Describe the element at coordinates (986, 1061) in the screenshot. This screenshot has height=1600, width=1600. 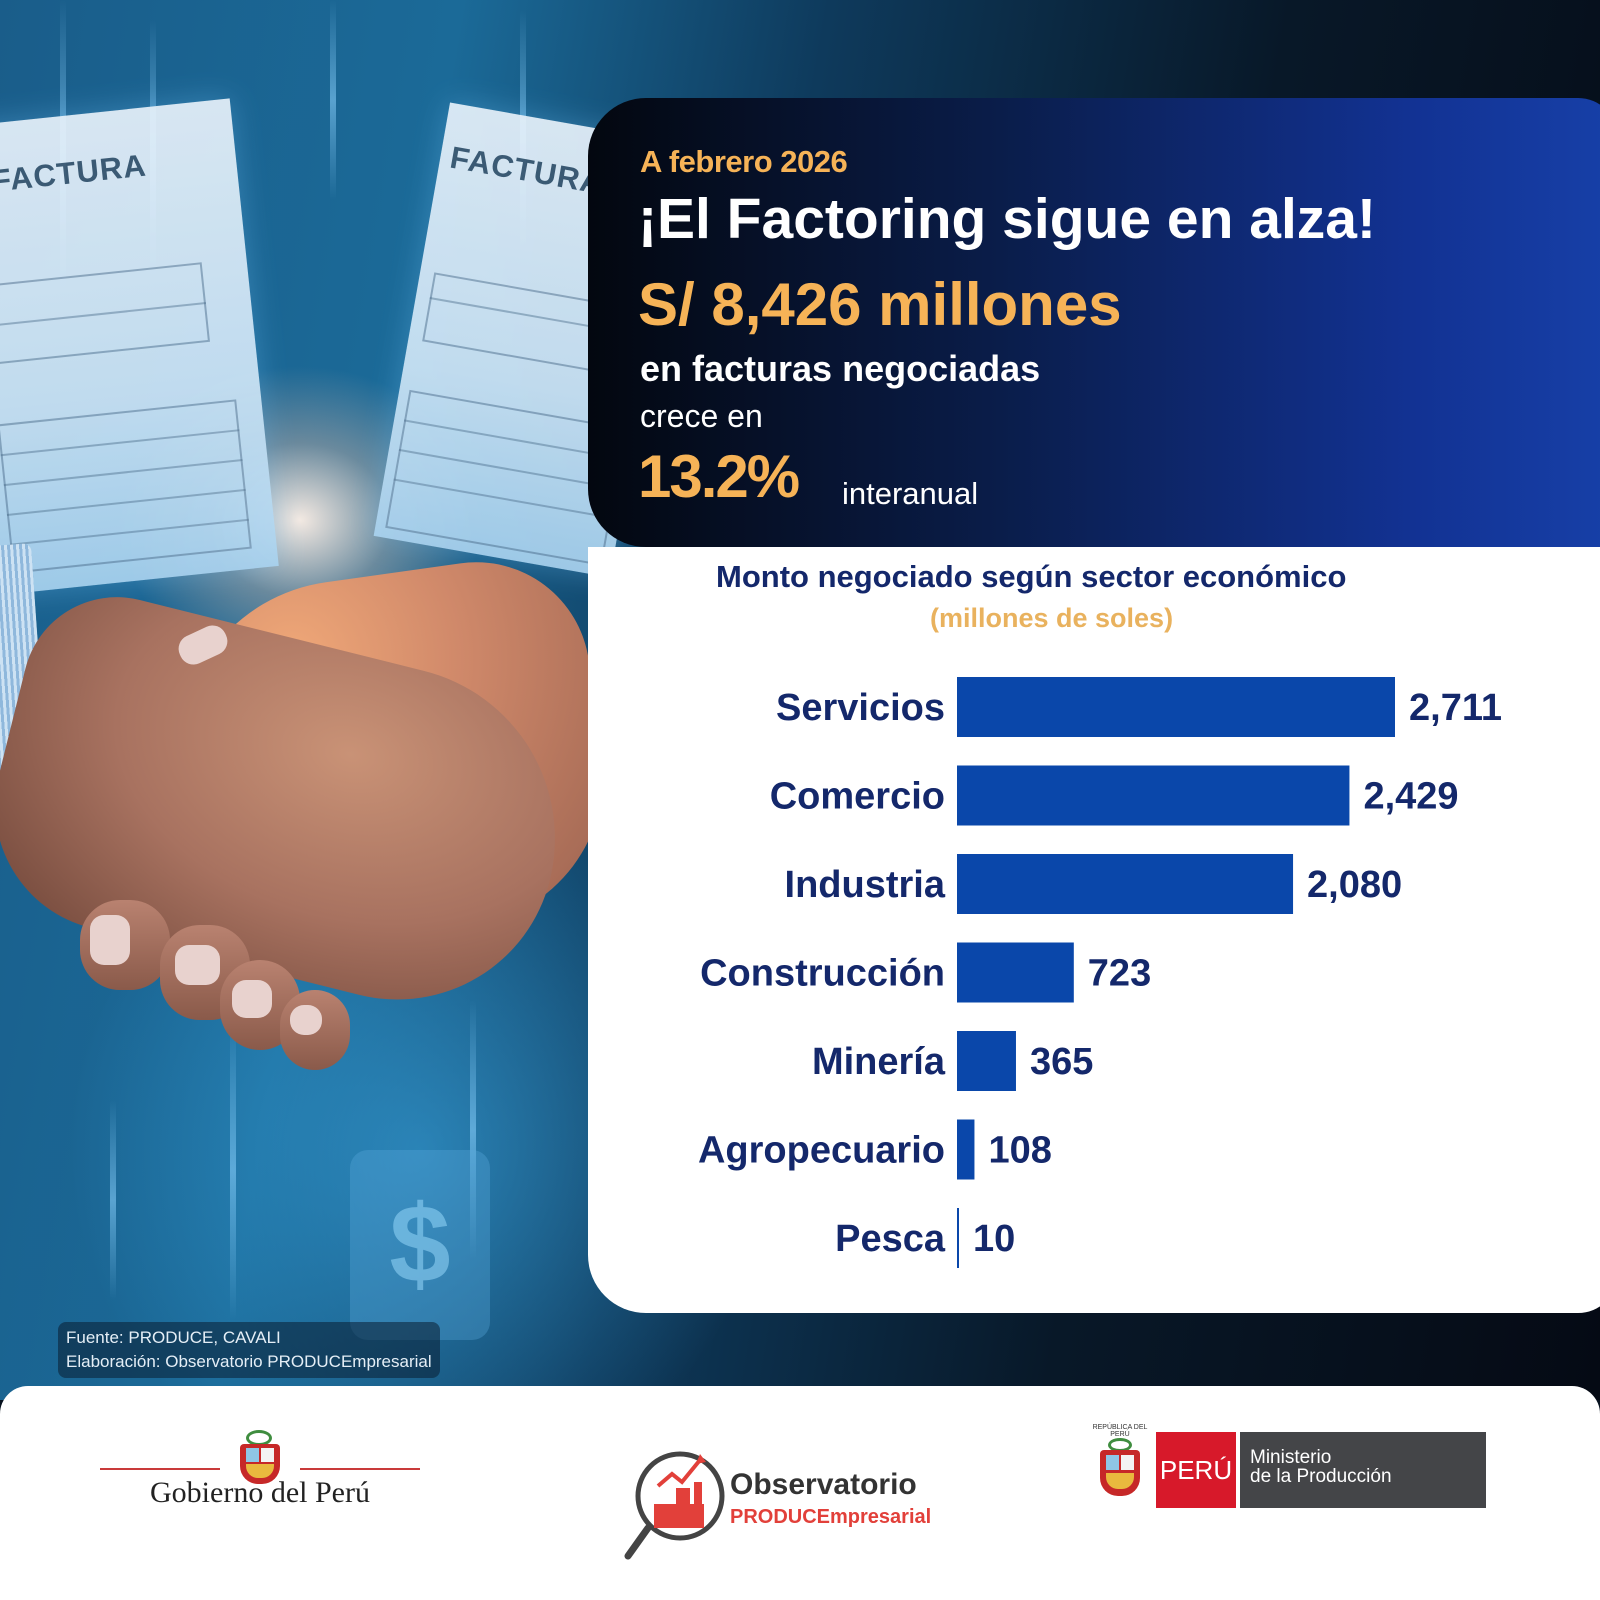
I see `bar-minería` at that location.